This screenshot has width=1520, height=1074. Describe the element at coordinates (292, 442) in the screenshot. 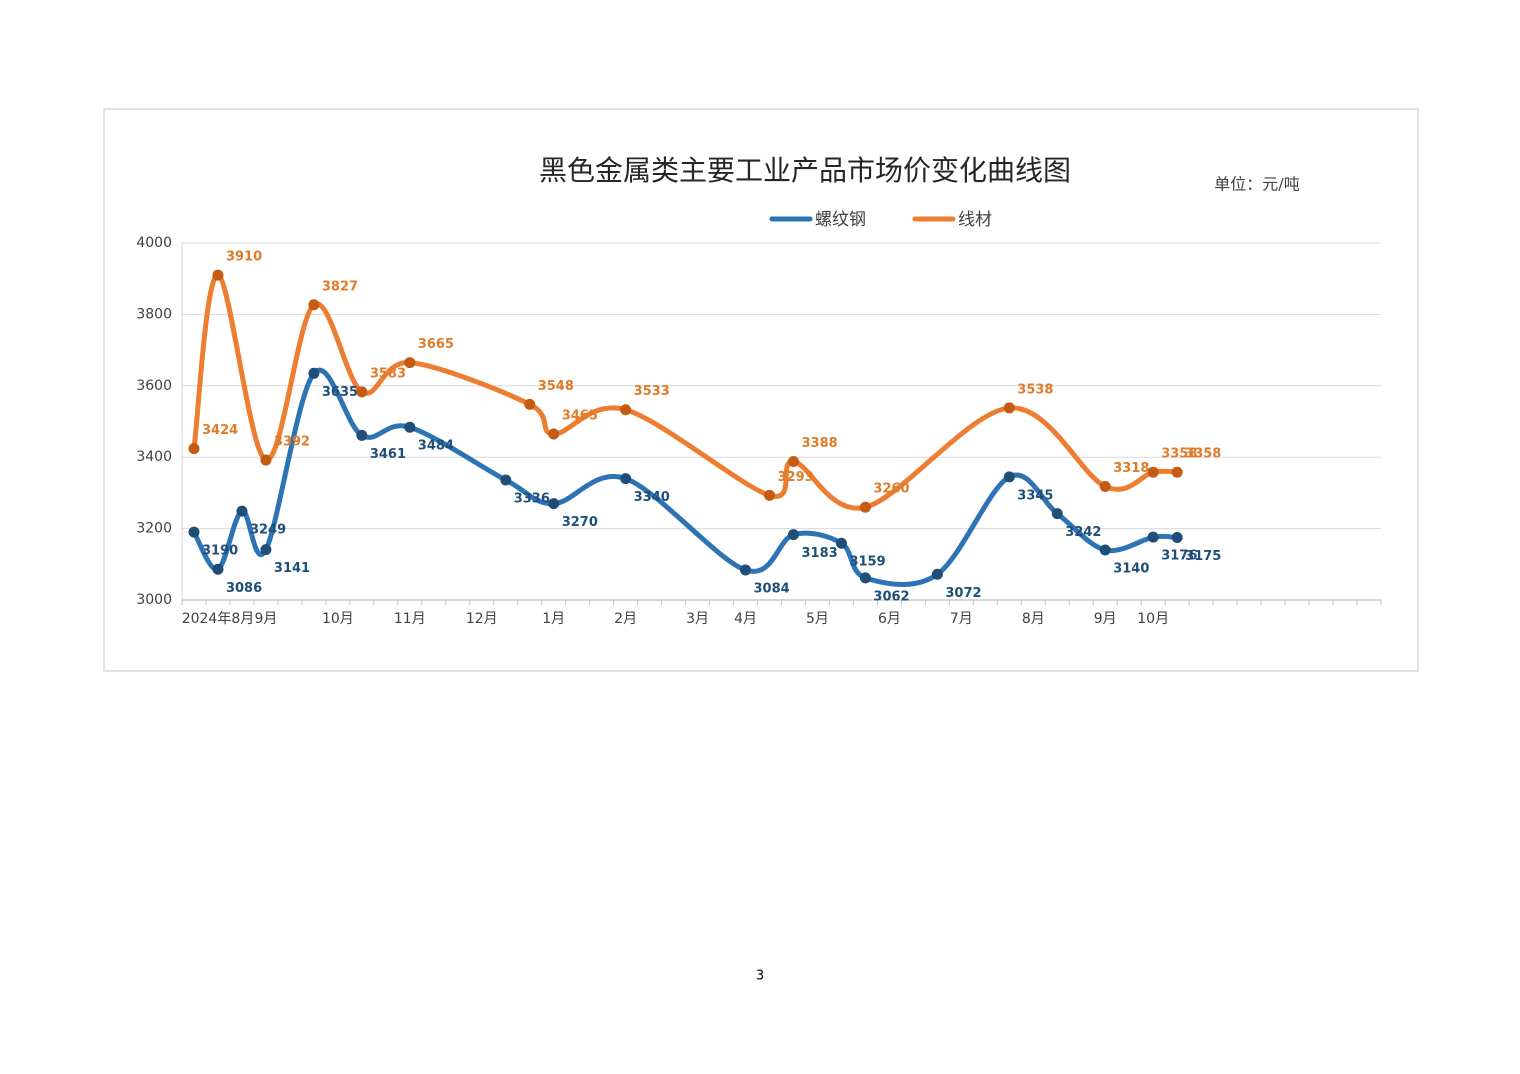

I see `data-label: 3392` at that location.